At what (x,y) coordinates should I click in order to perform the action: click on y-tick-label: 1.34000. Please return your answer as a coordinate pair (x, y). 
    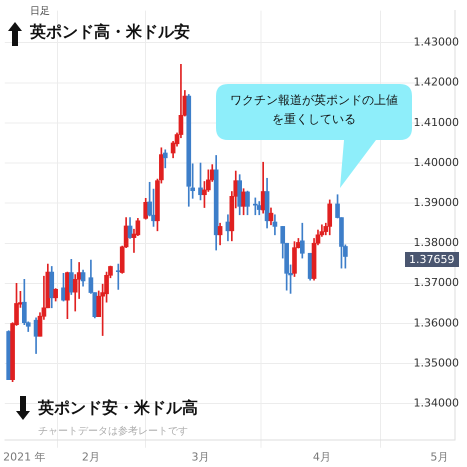
    Looking at the image, I should click on (436, 403).